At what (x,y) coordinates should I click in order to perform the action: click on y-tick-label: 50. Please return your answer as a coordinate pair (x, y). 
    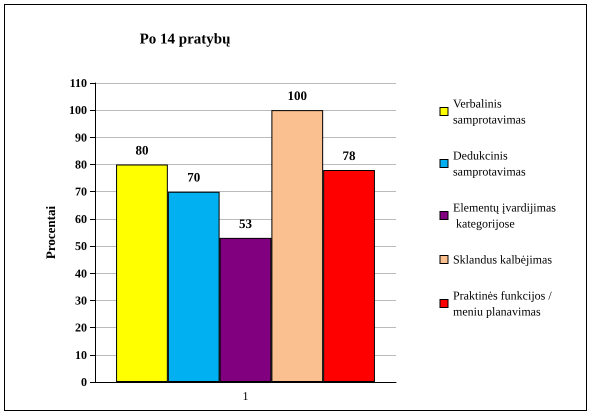
    Looking at the image, I should click on (81, 246).